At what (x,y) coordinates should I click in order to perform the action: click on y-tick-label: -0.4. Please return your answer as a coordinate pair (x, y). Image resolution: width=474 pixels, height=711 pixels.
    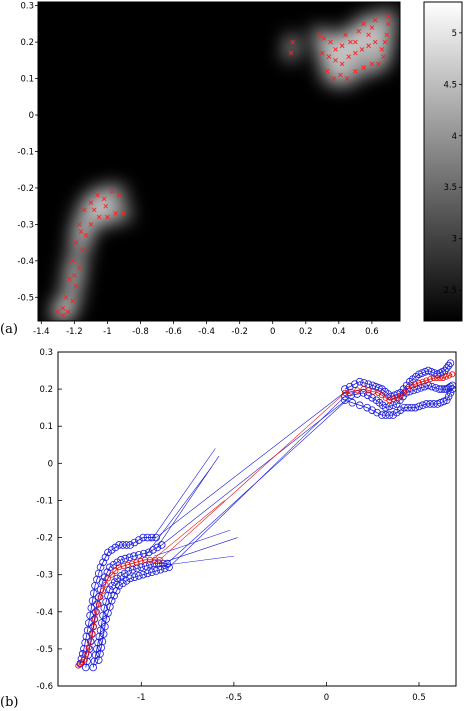
    Looking at the image, I should click on (44, 613).